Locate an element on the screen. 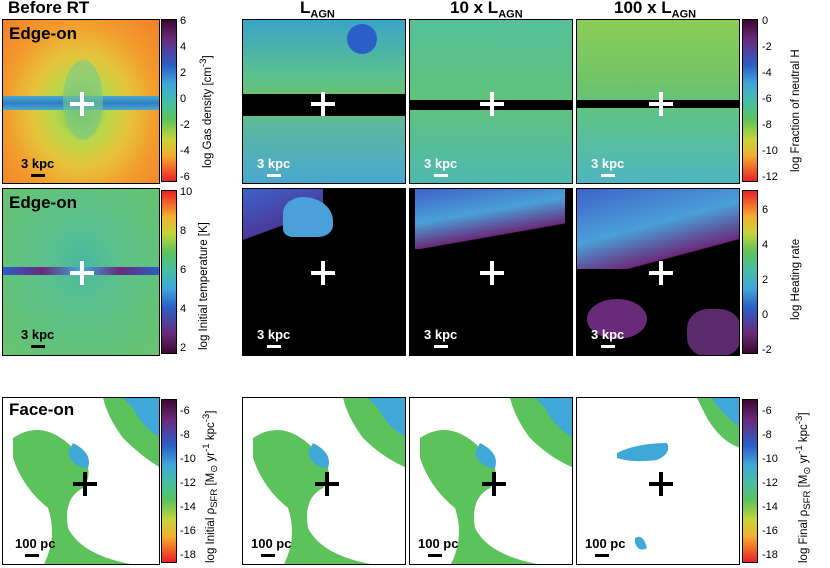  sfr-region is located at coordinates (479, 497).